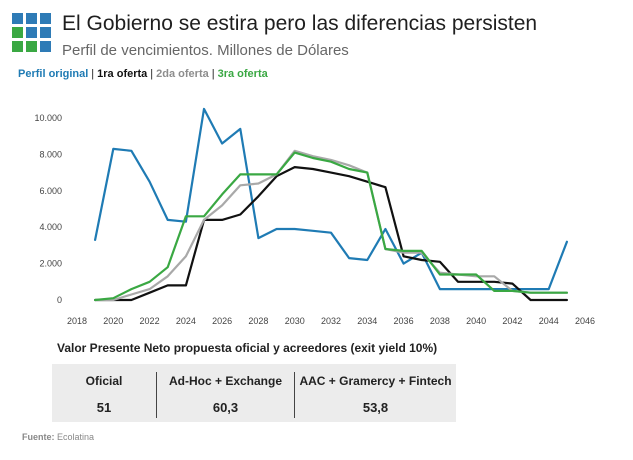  I want to click on source-value: Ecolatina, so click(76, 437).